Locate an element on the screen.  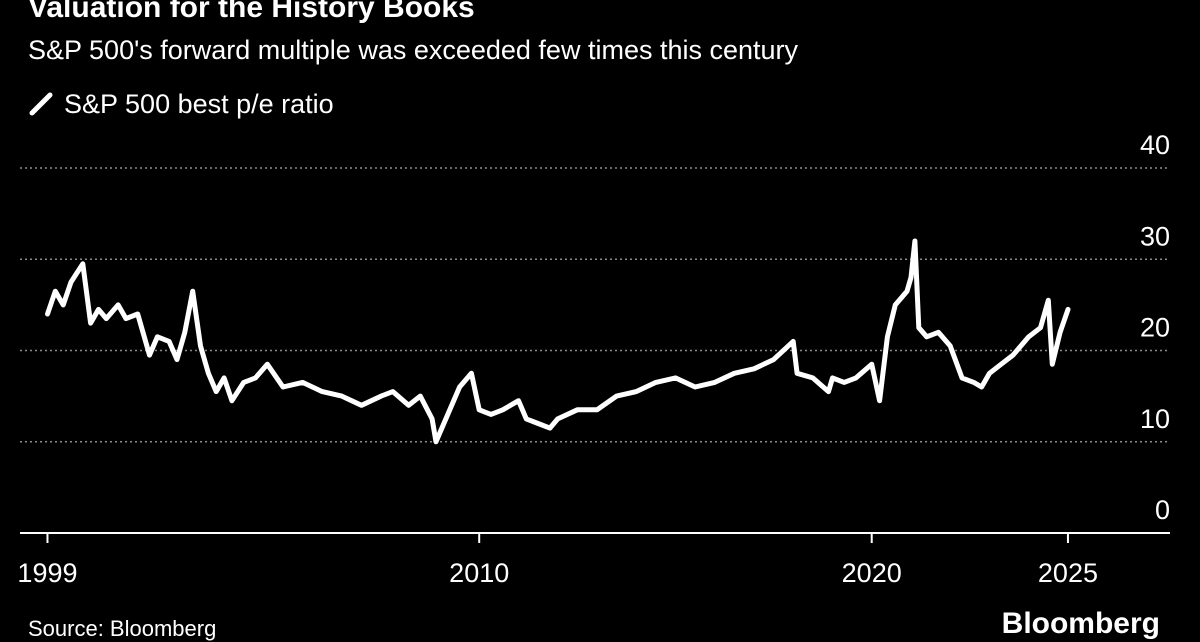
x-tick-label-2025: 2025 is located at coordinates (1068, 573).